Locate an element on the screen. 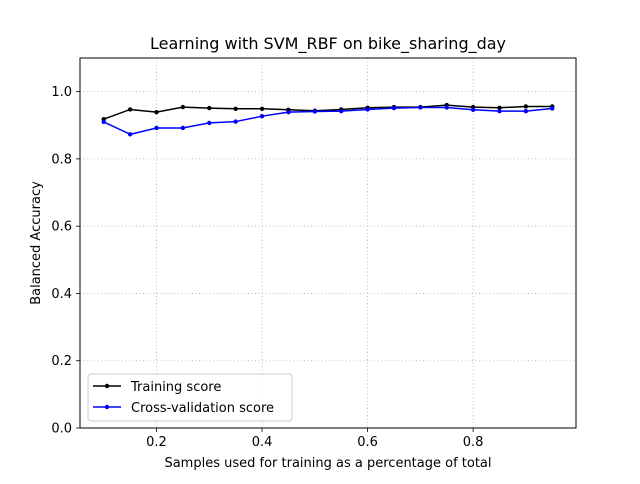  legend-box is located at coordinates (190, 397).